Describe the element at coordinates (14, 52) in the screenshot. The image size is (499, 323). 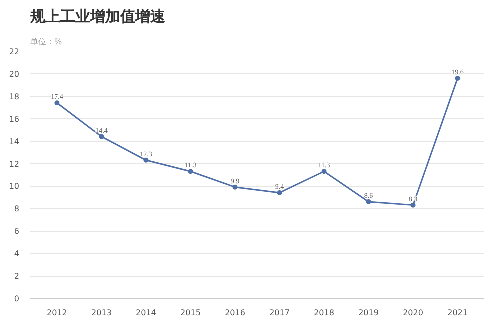
I see `y-tick-label: 22` at that location.